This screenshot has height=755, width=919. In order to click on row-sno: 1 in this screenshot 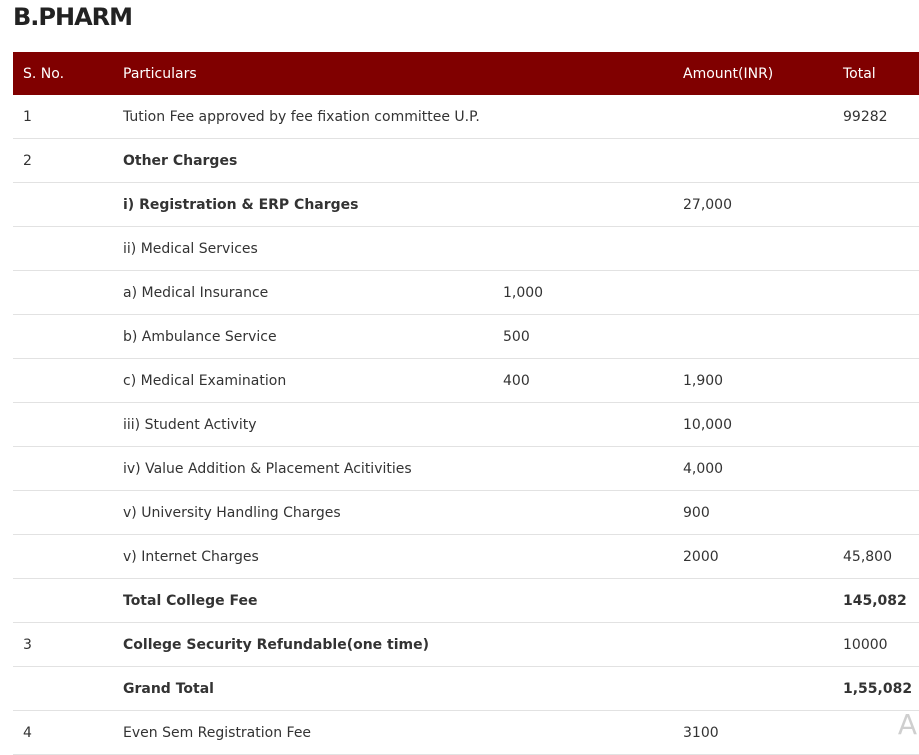, I will do `click(63, 117)`.